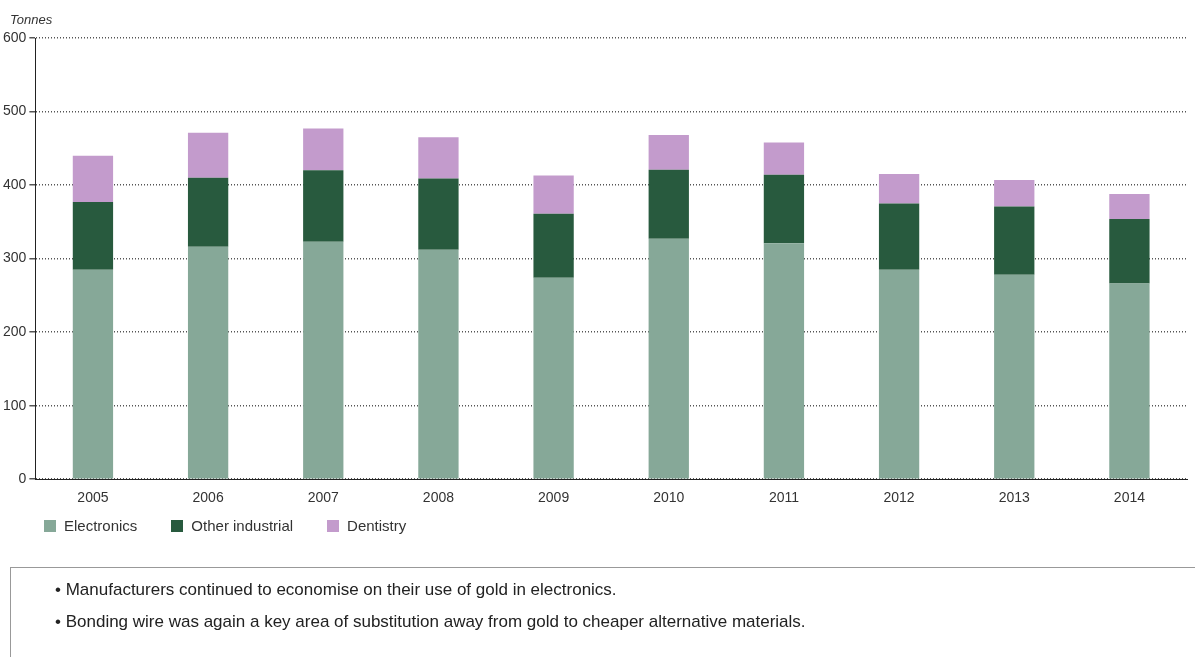  Describe the element at coordinates (1129, 497) in the screenshot. I see `x-tick-label: 2014` at that location.